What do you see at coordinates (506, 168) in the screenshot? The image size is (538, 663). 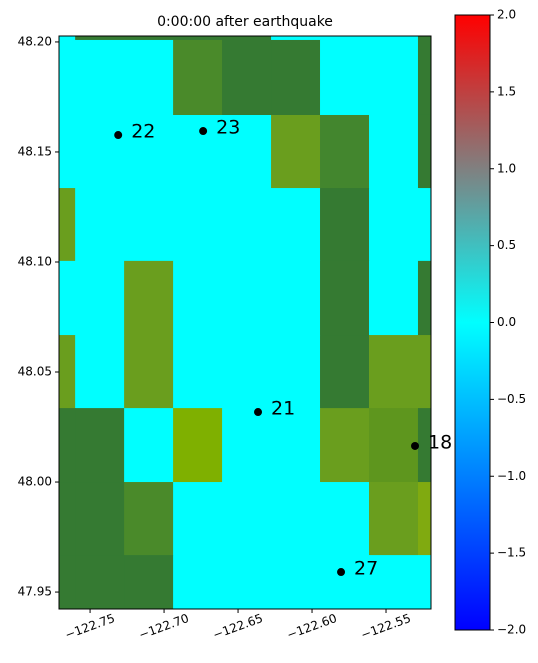 I see `colorbar-tick-label: 1.0` at bounding box center [506, 168].